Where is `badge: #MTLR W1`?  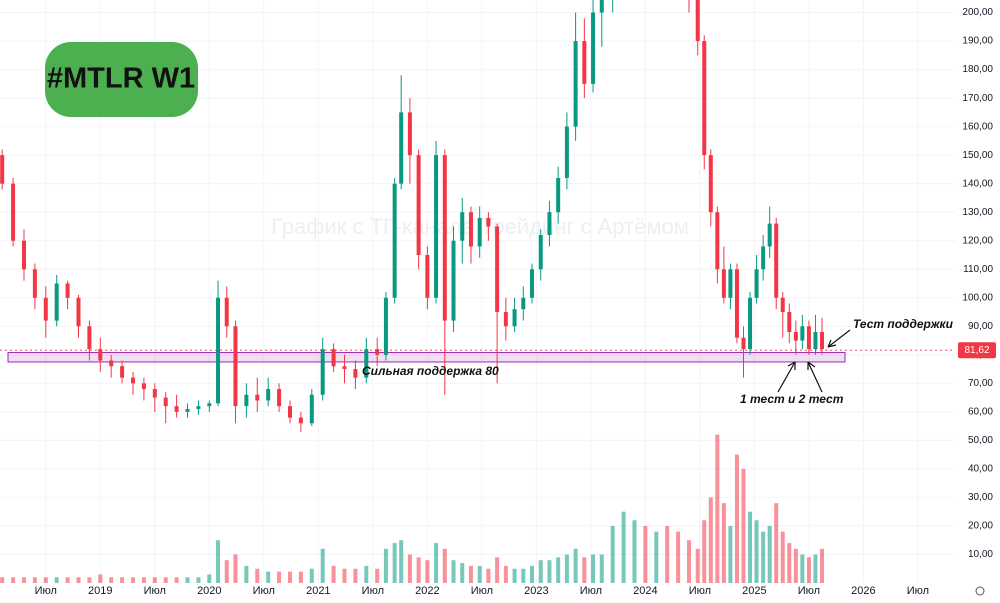
badge: #MTLR W1 is located at coordinates (121, 79).